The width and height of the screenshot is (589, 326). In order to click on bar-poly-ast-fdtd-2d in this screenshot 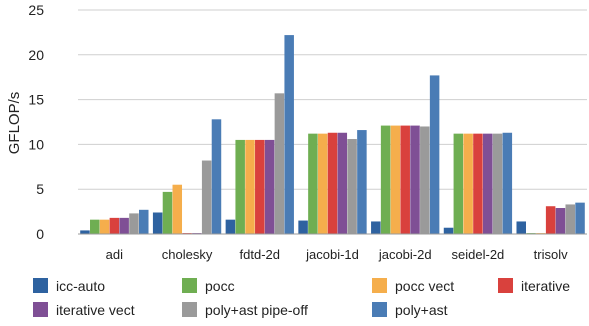, I will do `click(289, 135)`.